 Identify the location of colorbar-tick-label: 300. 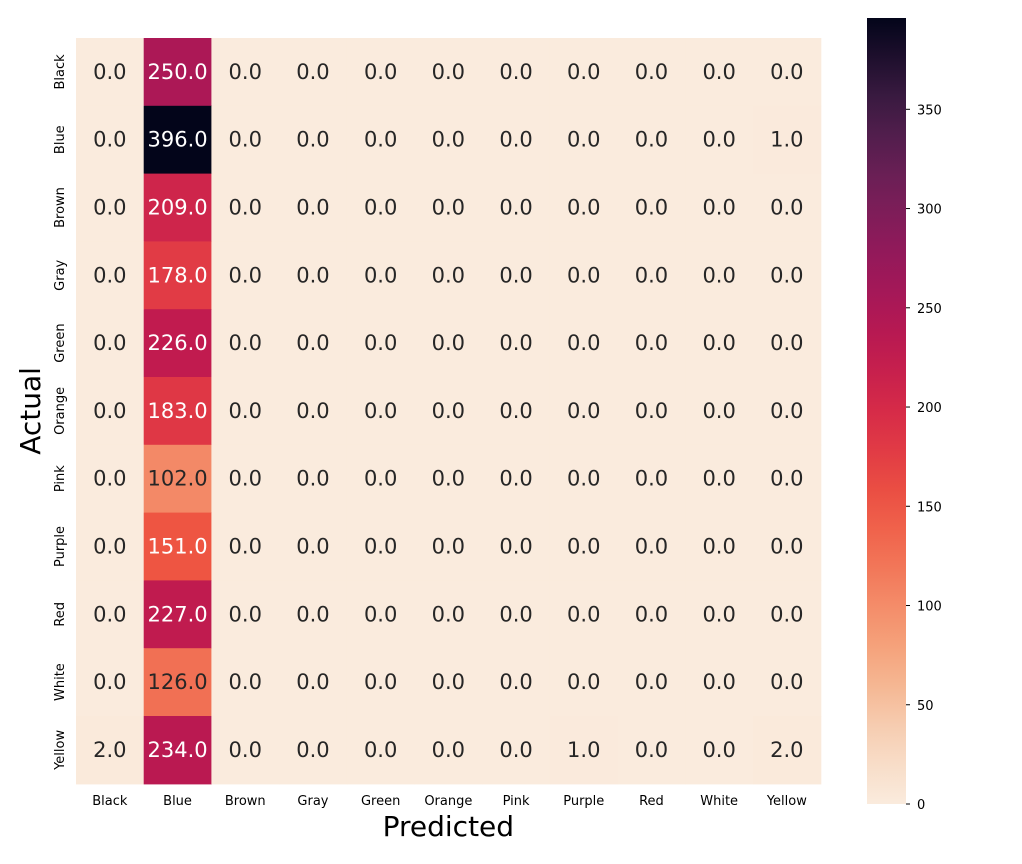
(929, 210).